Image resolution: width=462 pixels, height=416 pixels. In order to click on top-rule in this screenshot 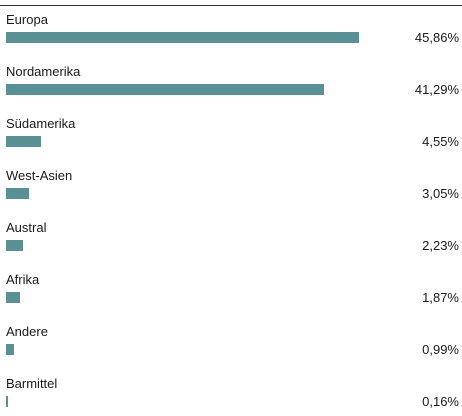, I will do `click(231, 5)`.